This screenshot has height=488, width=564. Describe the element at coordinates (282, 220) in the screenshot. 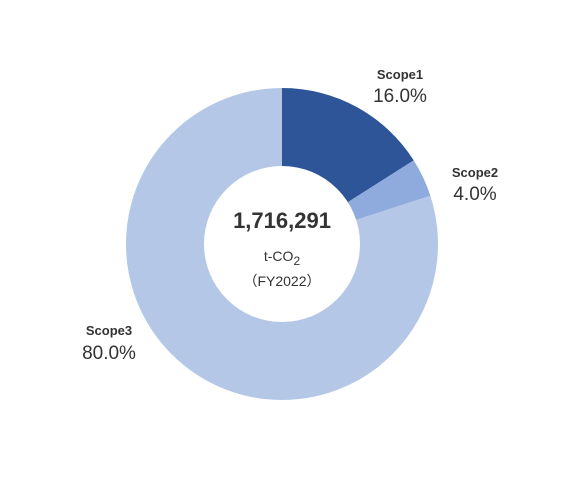

I see `center-total: 1,716,291` at that location.